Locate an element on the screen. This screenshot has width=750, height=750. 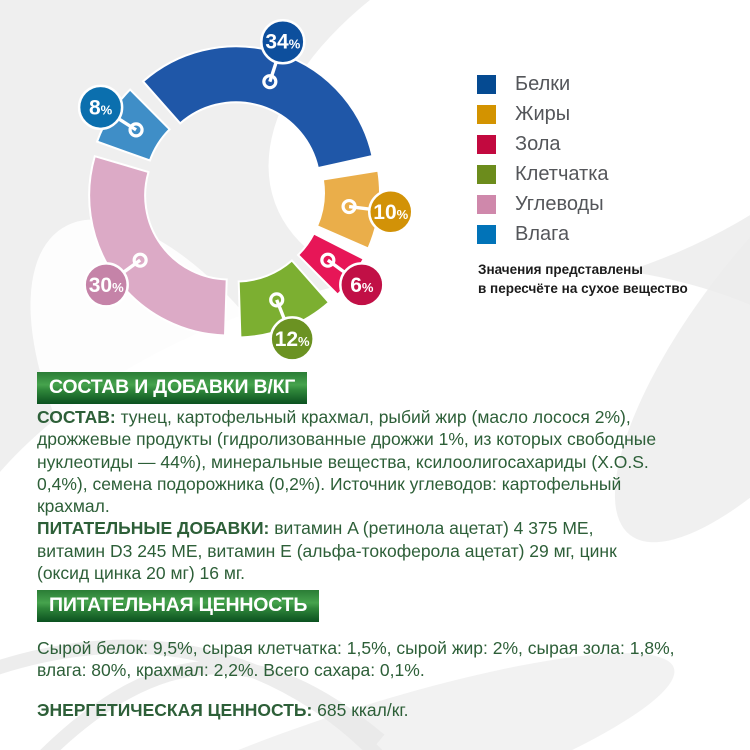
energy-paragraph: ЭНЕРГЕТИЧЕСКАЯ ЦЕННОСТЬ: 685 ккал/кг. is located at coordinates (369, 710).